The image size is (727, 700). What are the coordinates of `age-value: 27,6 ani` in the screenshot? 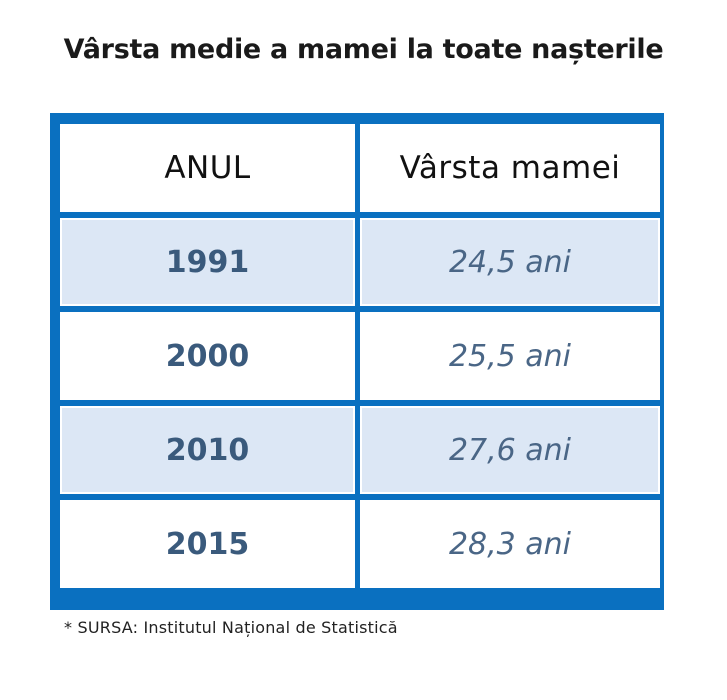 It's located at (510, 450).